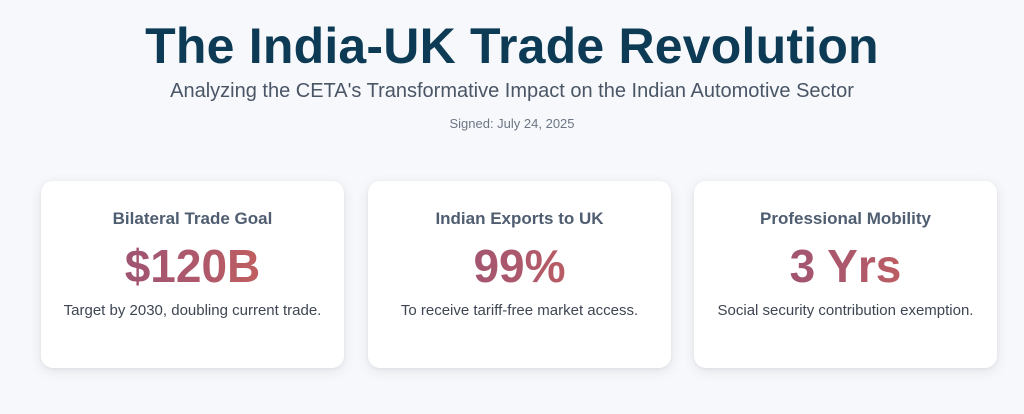  Describe the element at coordinates (192, 218) in the screenshot. I see `stat-card-label: Bilateral Trade Goal` at that location.